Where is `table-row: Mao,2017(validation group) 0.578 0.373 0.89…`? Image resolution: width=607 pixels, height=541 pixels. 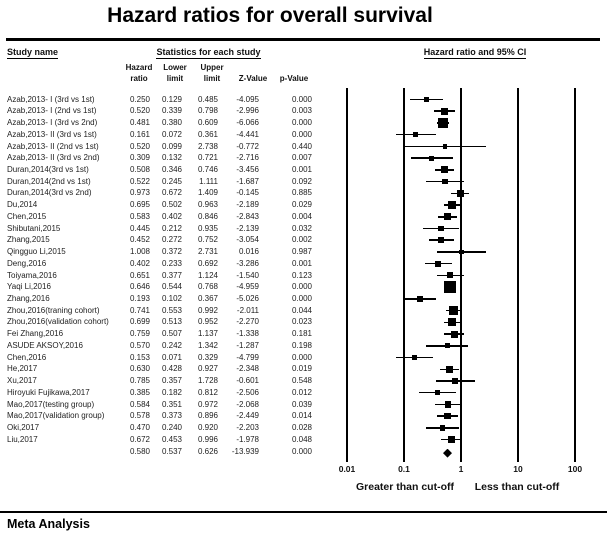
table-row: Mao,2017(validation group) 0.578 0.373 0.89… is located at coordinates (165, 416).